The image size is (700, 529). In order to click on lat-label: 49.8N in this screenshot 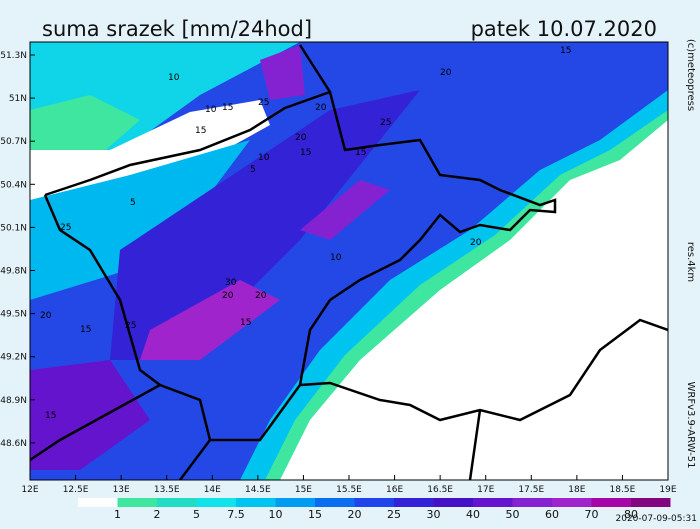, I will do `click(13, 272)`.